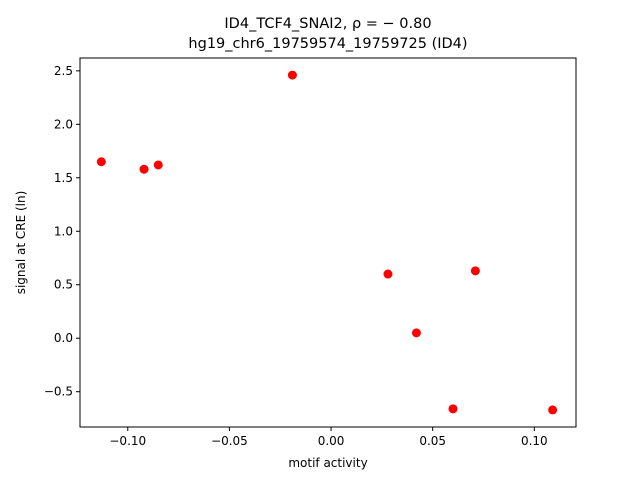 The height and width of the screenshot is (480, 640). Describe the element at coordinates (432, 441) in the screenshot. I see `x-tick-label: 0.05` at that location.